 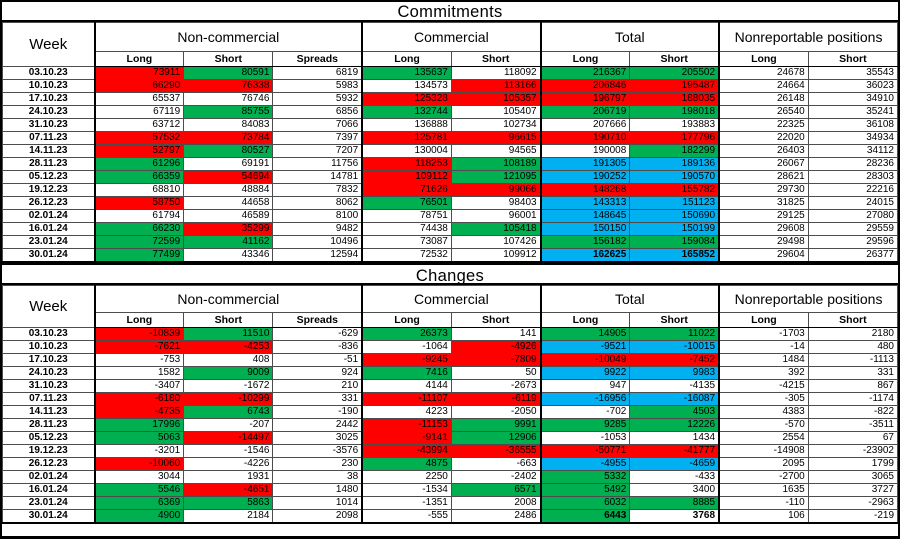 I want to click on value-cell: 193883, so click(x=674, y=125).